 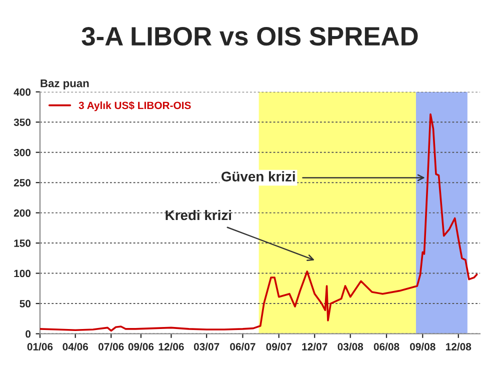 I want to click on x-tick-label: 04/06, so click(x=75, y=346).